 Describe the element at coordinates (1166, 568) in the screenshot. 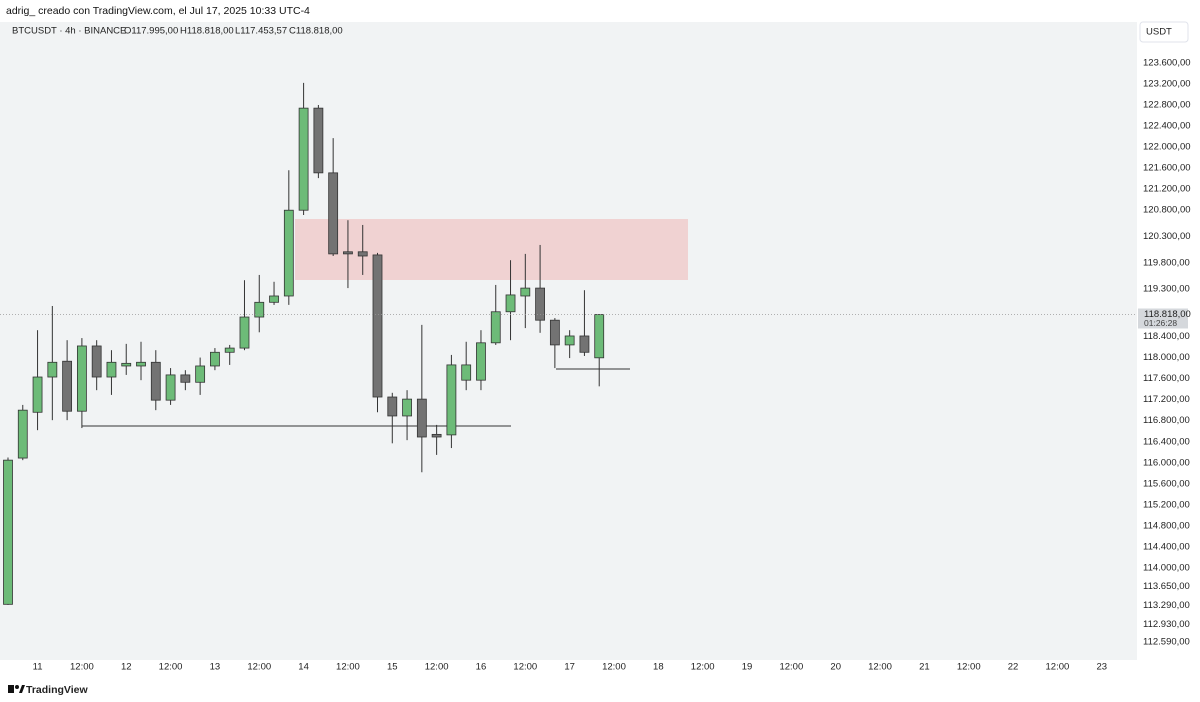

I see `y-tick-label: 114.000,00` at that location.